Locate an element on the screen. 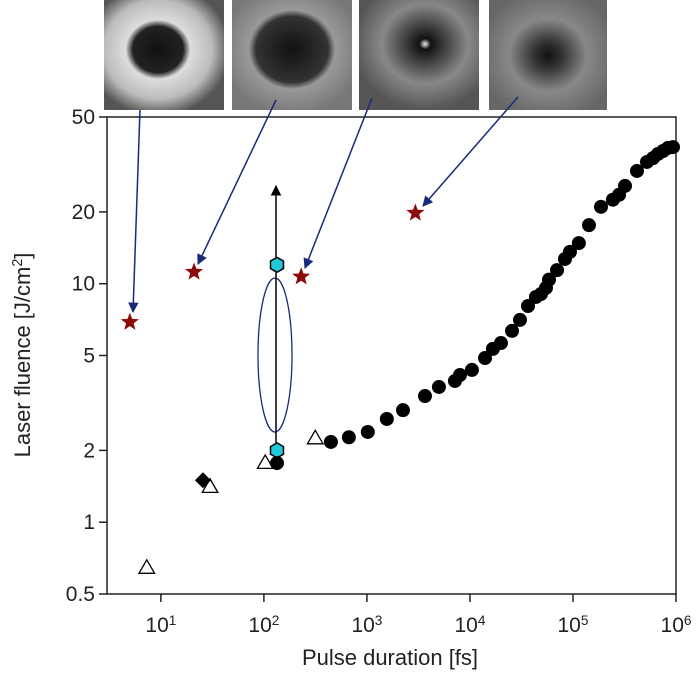 The height and width of the screenshot is (692, 700). annotation-ellipse is located at coordinates (275, 355).